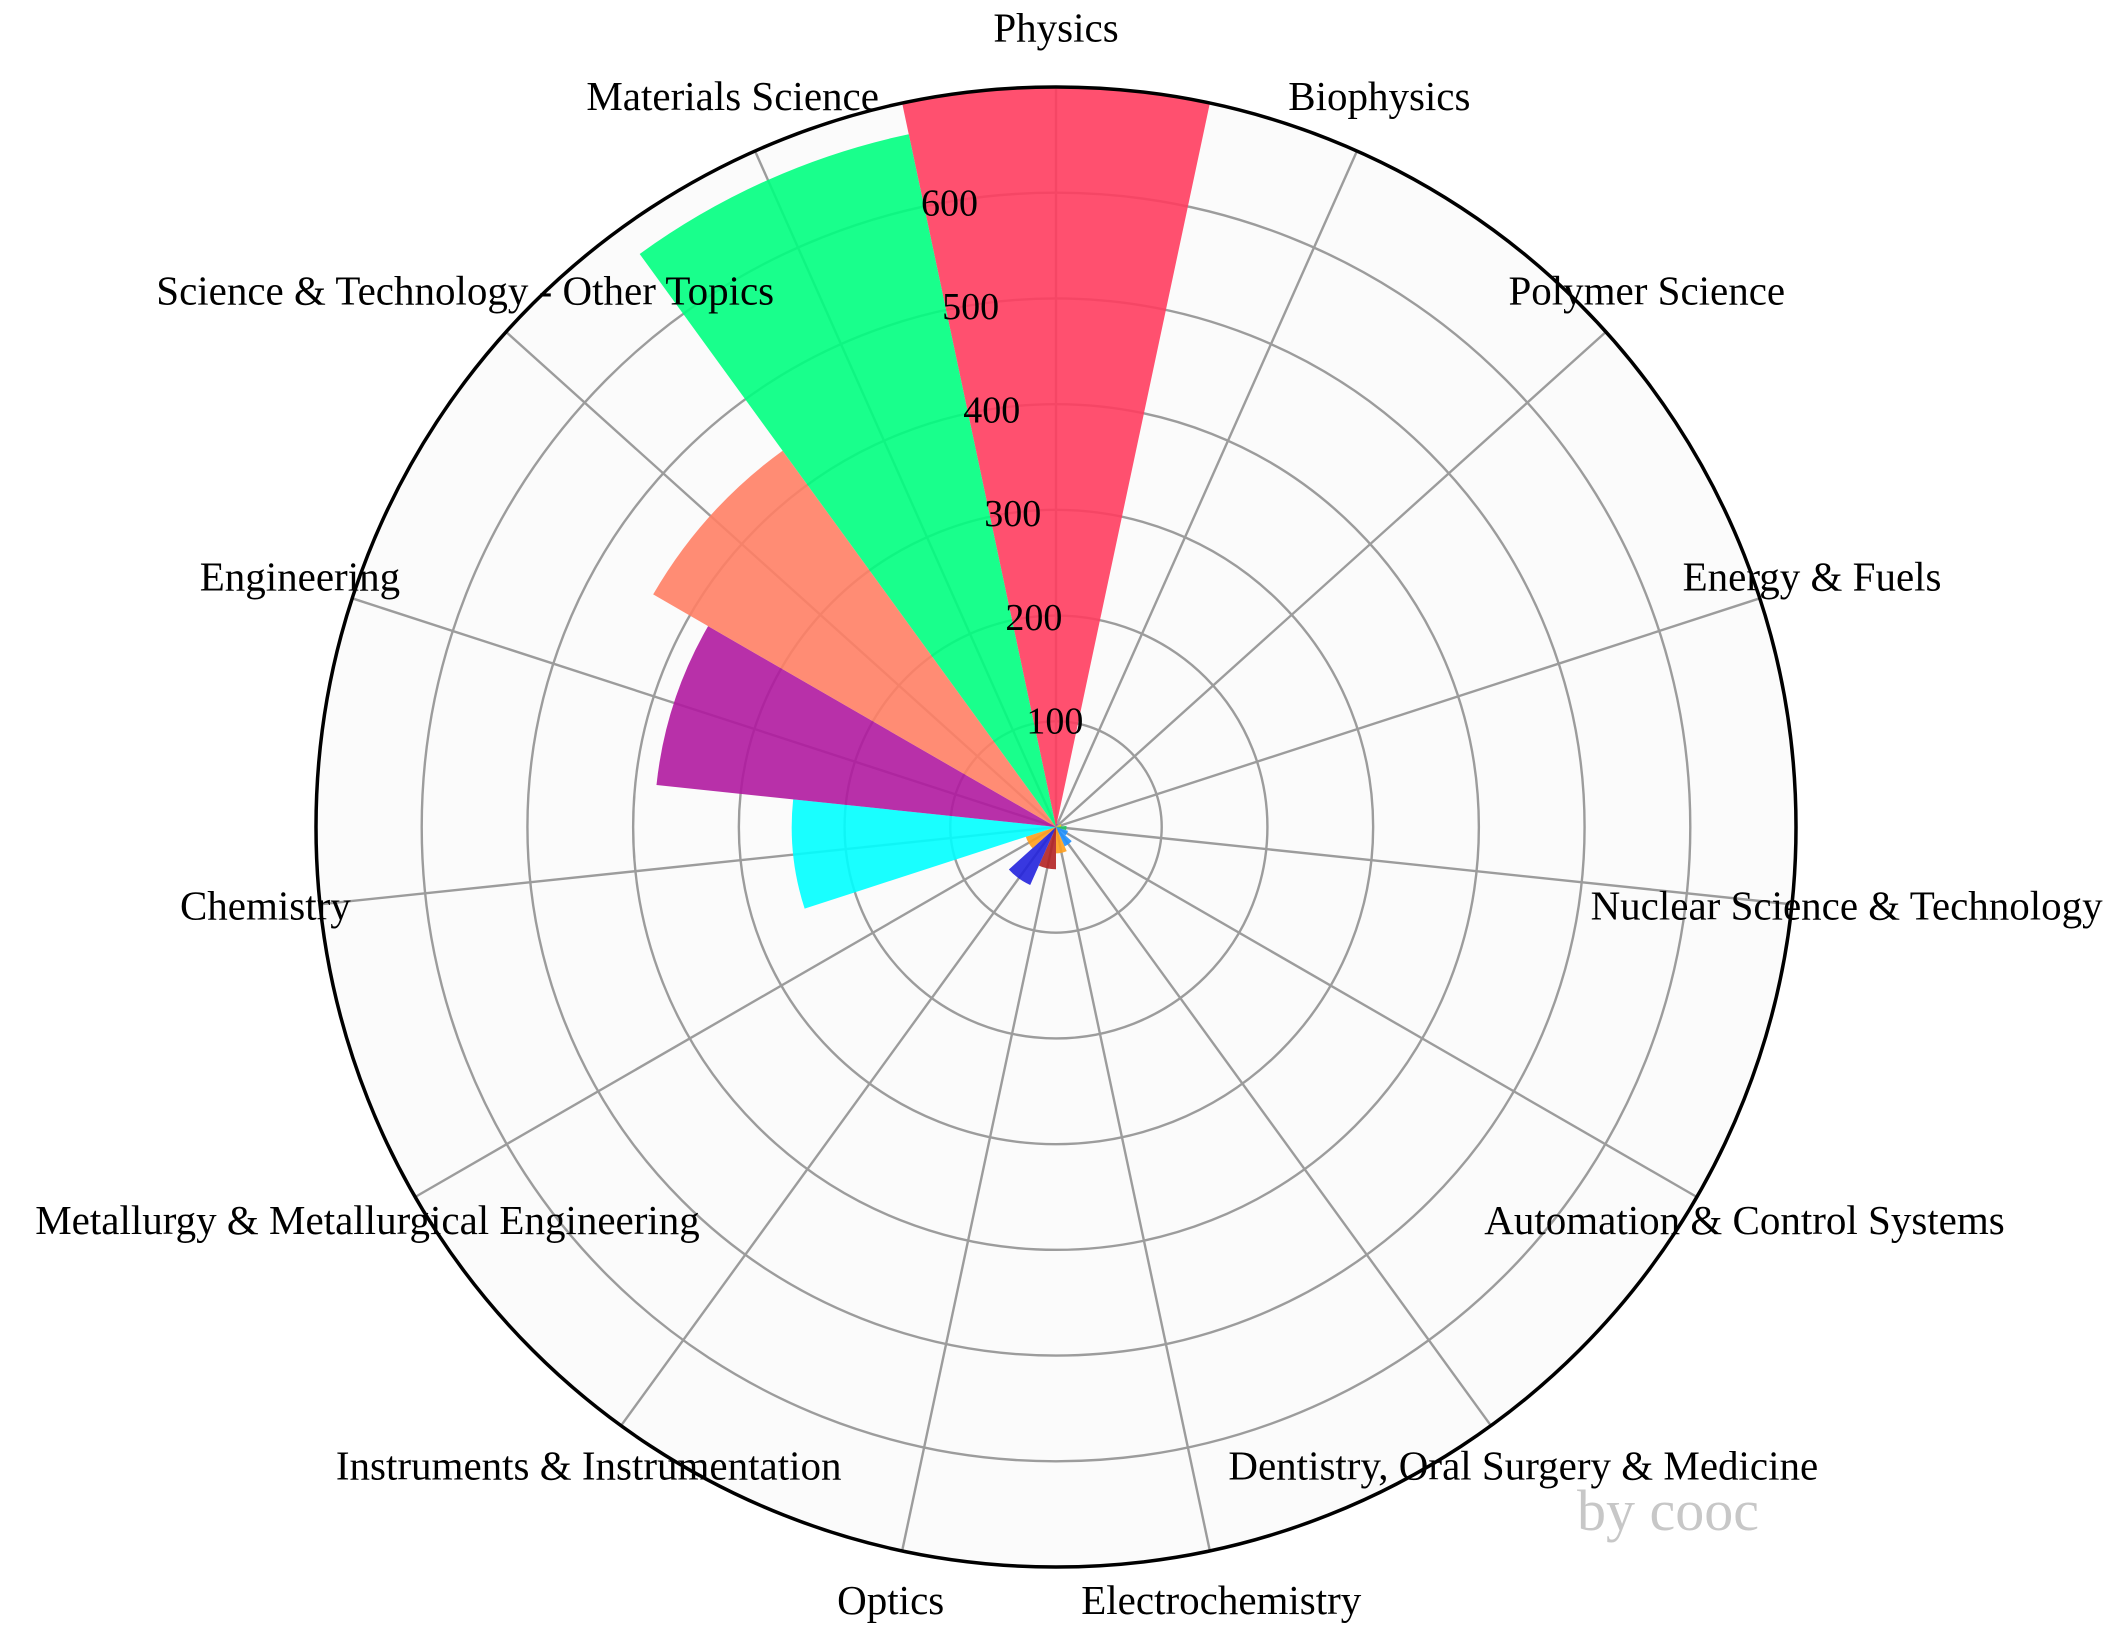 Image resolution: width=2128 pixels, height=1649 pixels. I want to click on watermark-text: by cooc, so click(1668, 1510).